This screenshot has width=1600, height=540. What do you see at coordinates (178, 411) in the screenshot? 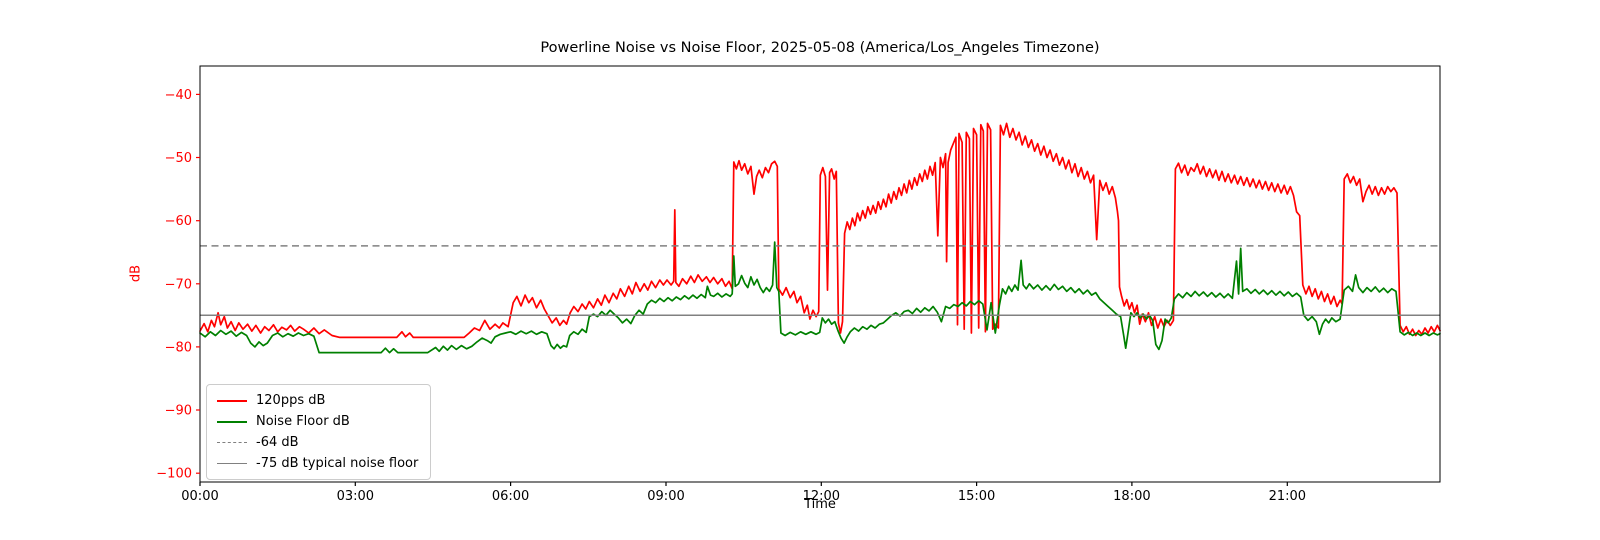
I see `y-tick-label: −90` at bounding box center [178, 411].